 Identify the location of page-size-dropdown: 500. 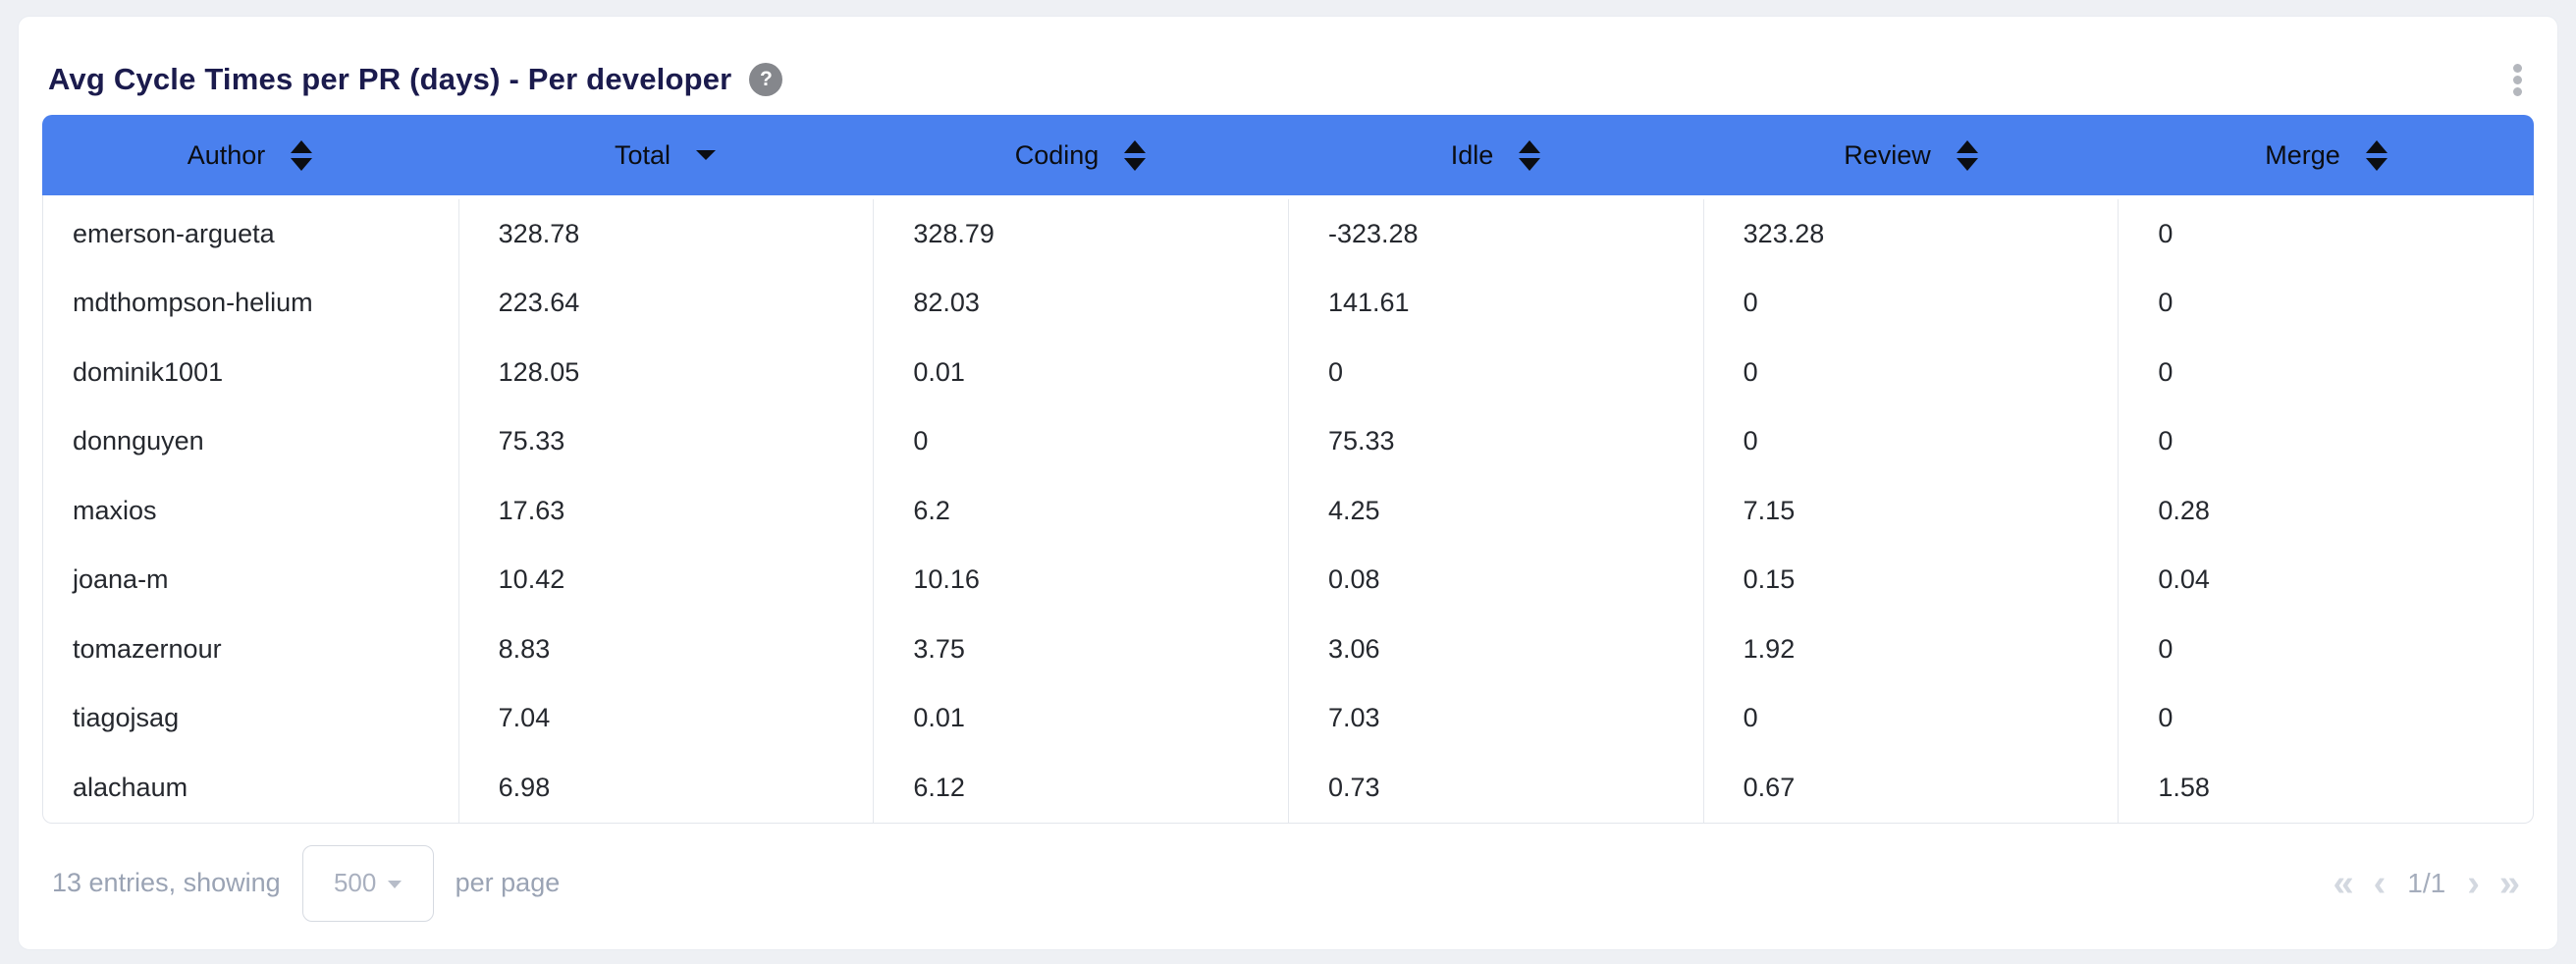
(367, 883).